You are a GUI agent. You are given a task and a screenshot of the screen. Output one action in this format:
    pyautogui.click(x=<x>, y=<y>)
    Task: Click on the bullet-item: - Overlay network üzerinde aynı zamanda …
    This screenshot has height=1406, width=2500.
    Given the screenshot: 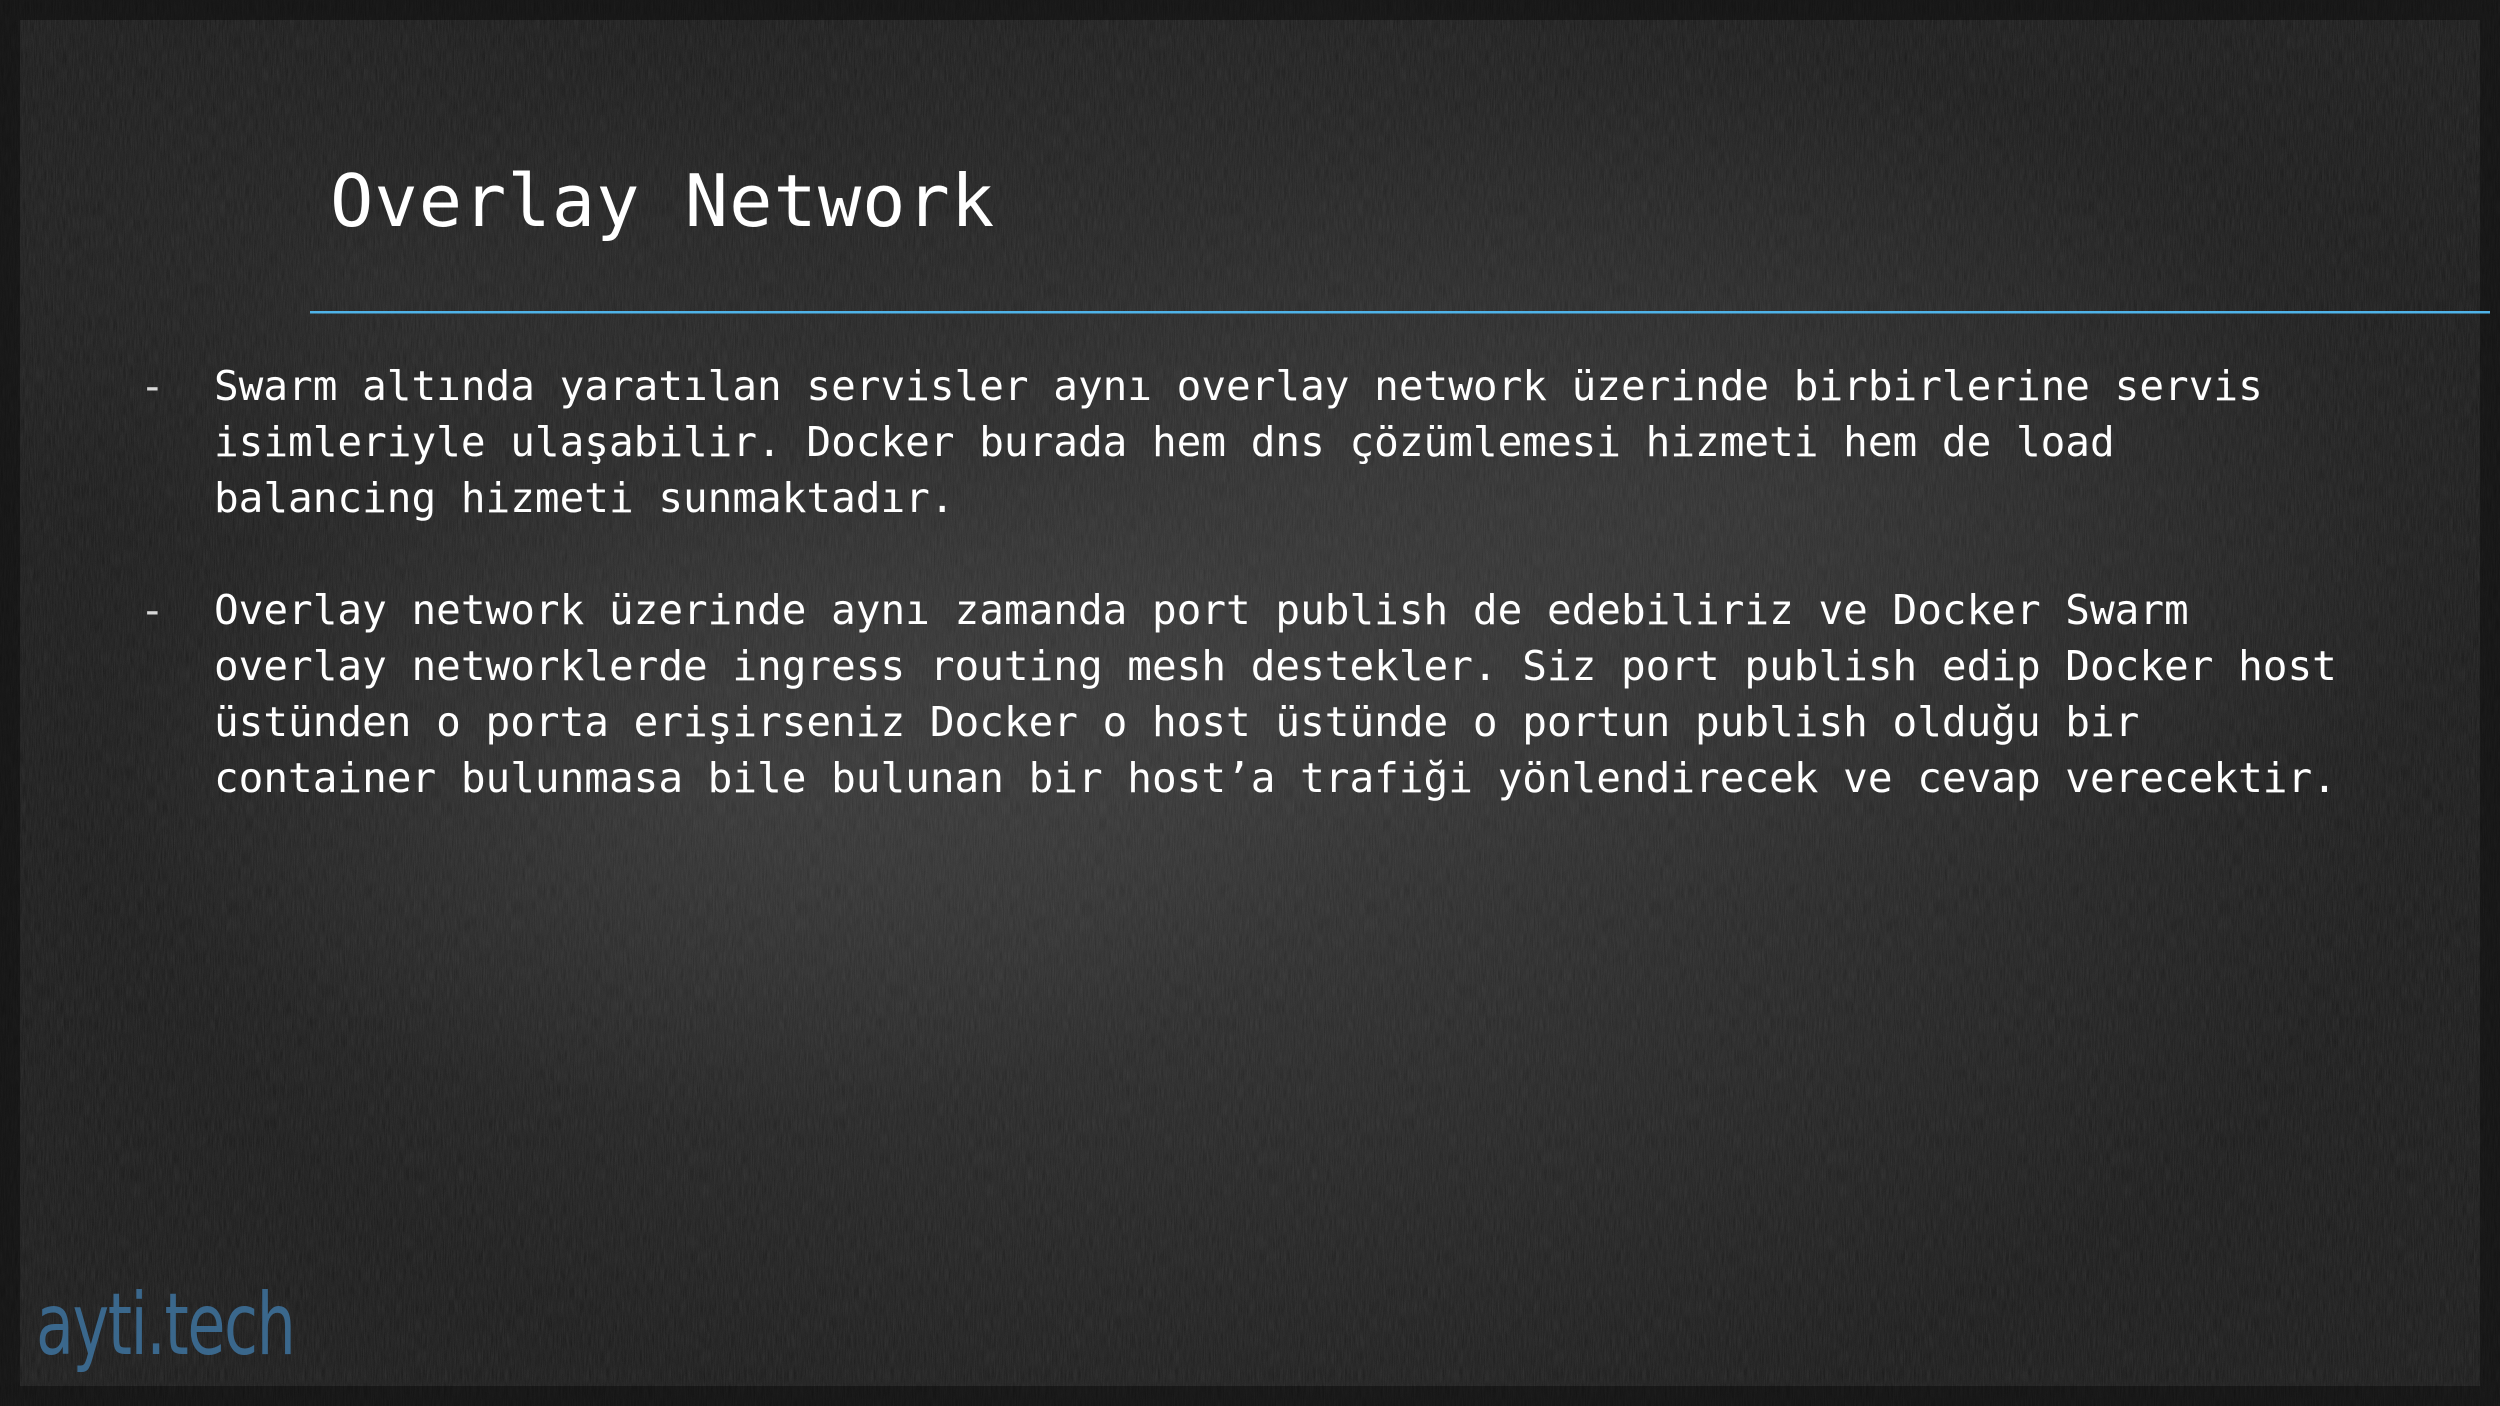 What is the action you would take?
    pyautogui.click(x=1250, y=694)
    